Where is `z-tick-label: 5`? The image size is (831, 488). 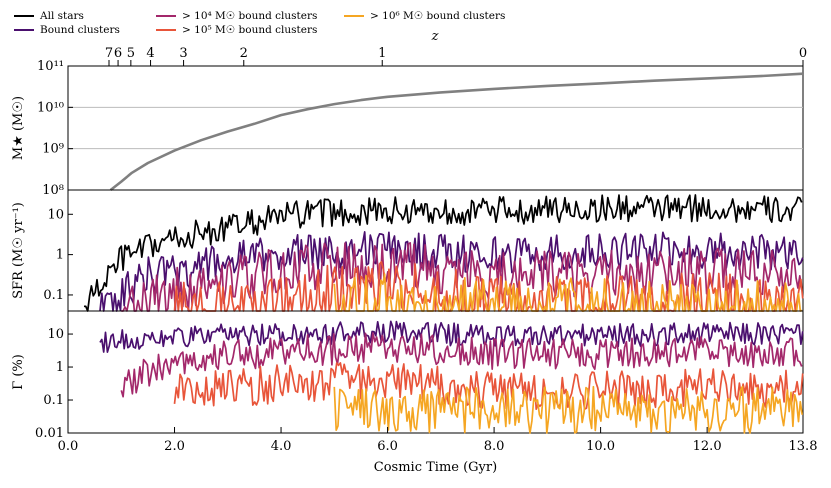 z-tick-label: 5 is located at coordinates (131, 53).